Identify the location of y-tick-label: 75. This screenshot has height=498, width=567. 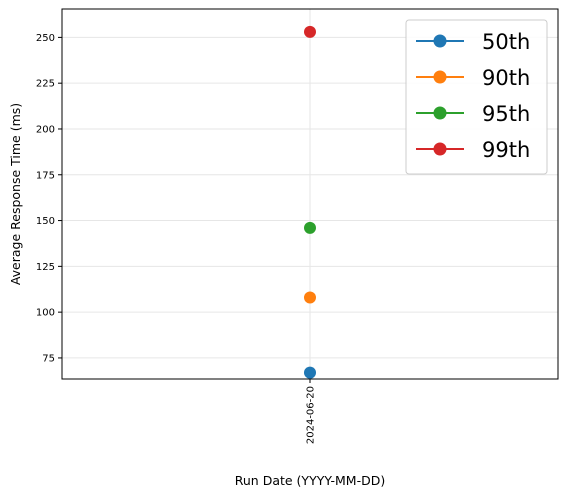
(48, 358).